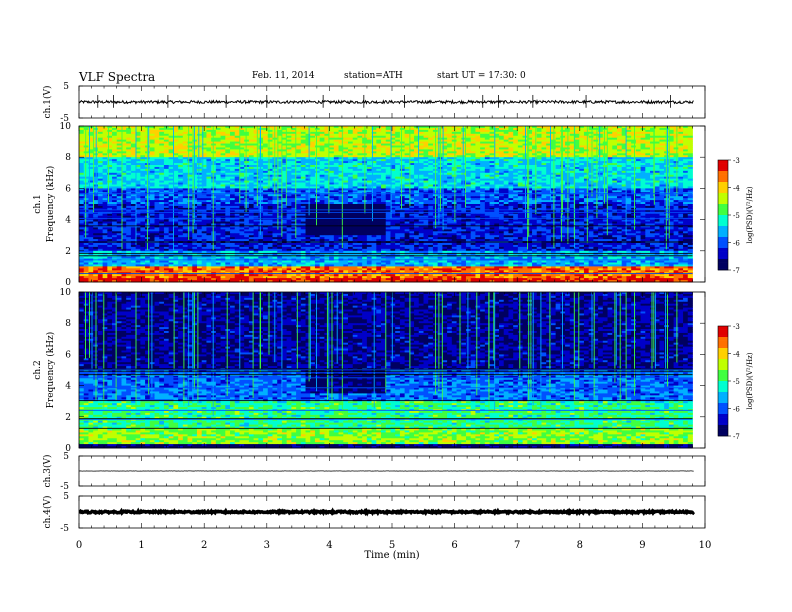 The image size is (792, 612). What do you see at coordinates (392, 545) in the screenshot?
I see `x-tick-label: 5` at bounding box center [392, 545].